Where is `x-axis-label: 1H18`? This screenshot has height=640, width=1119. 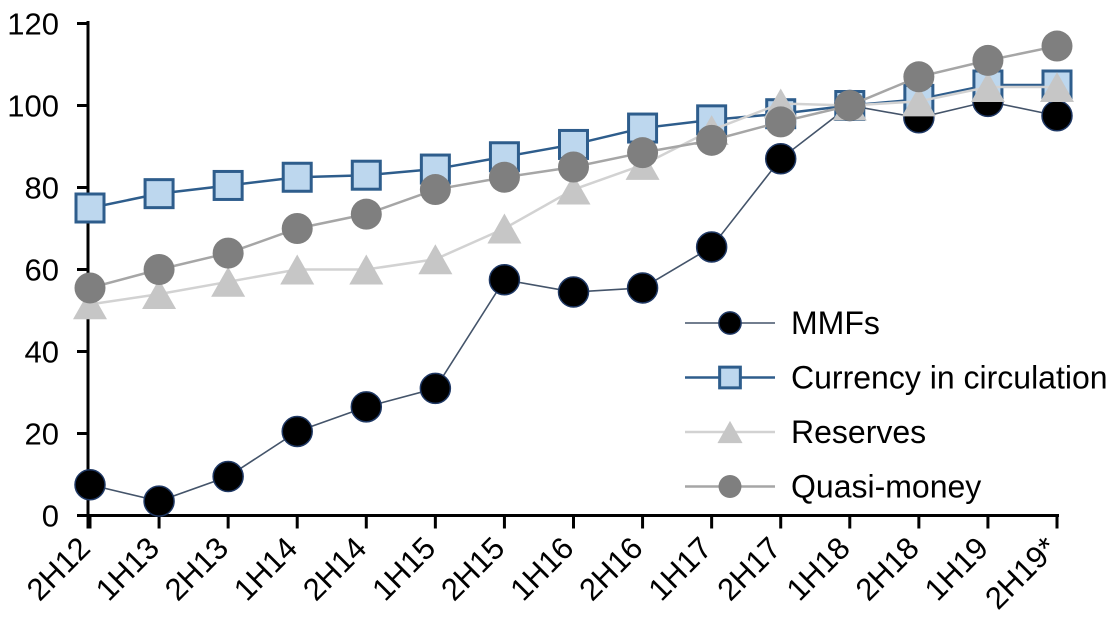 x-axis-label: 1H18 is located at coordinates (818, 568).